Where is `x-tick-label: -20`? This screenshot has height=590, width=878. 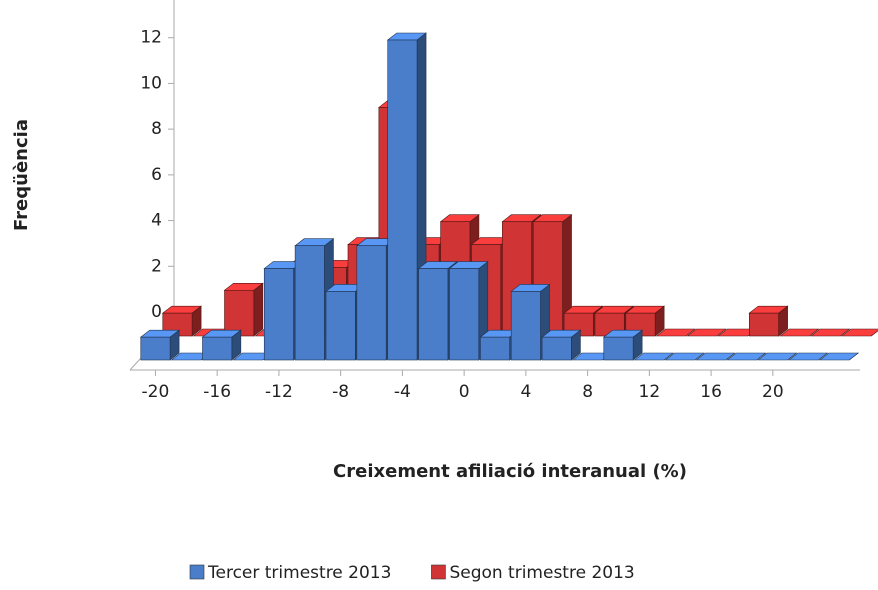 x-tick-label: -20 is located at coordinates (156, 392).